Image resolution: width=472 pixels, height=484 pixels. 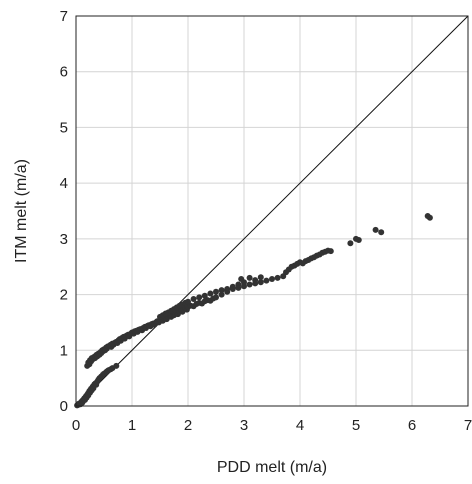 I want to click on x-tick-label: 4, so click(x=300, y=425).